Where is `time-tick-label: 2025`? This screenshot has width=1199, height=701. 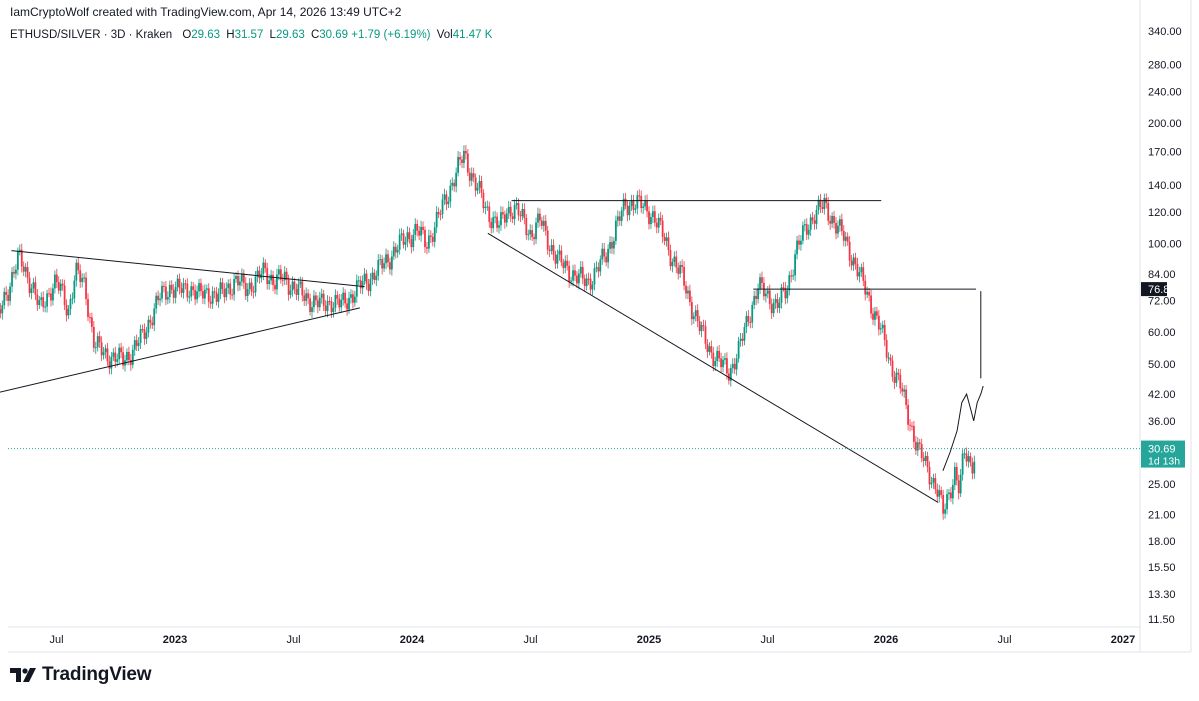 time-tick-label: 2025 is located at coordinates (649, 640).